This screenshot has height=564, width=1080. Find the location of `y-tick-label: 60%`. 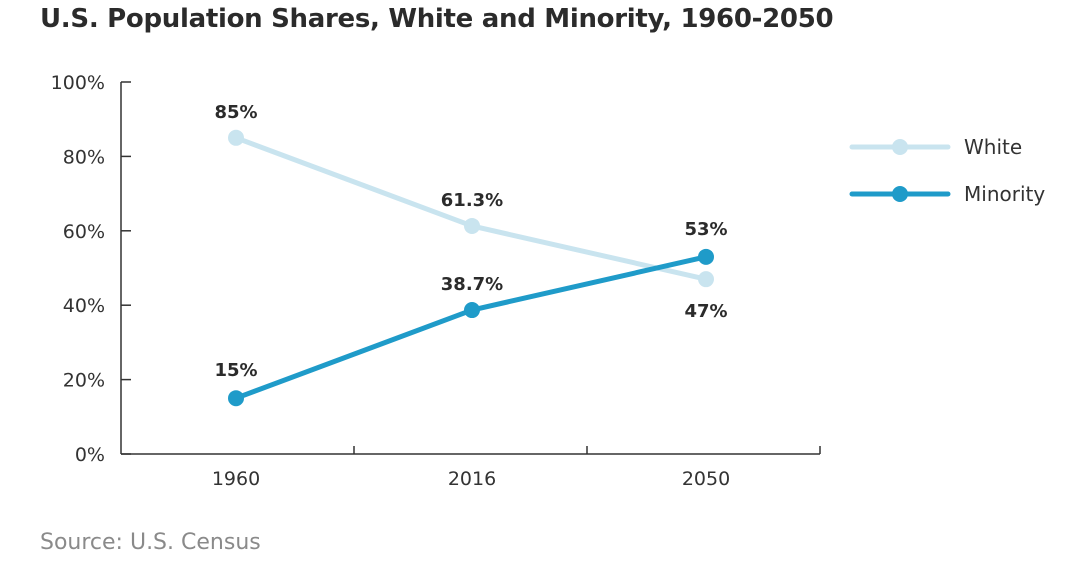

y-tick-label: 60% is located at coordinates (84, 232).